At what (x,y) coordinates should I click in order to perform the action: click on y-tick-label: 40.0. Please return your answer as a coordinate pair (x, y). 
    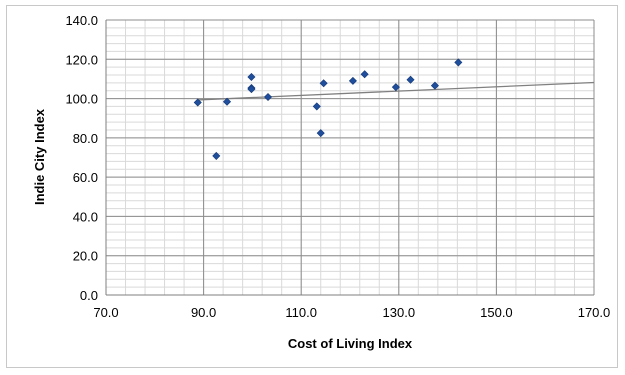
    Looking at the image, I should click on (85, 216).